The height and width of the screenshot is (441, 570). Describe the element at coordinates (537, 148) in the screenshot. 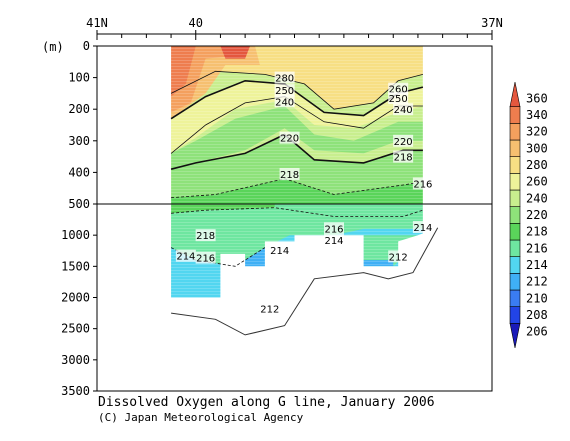

I see `colorbar-tick-label: 300` at that location.